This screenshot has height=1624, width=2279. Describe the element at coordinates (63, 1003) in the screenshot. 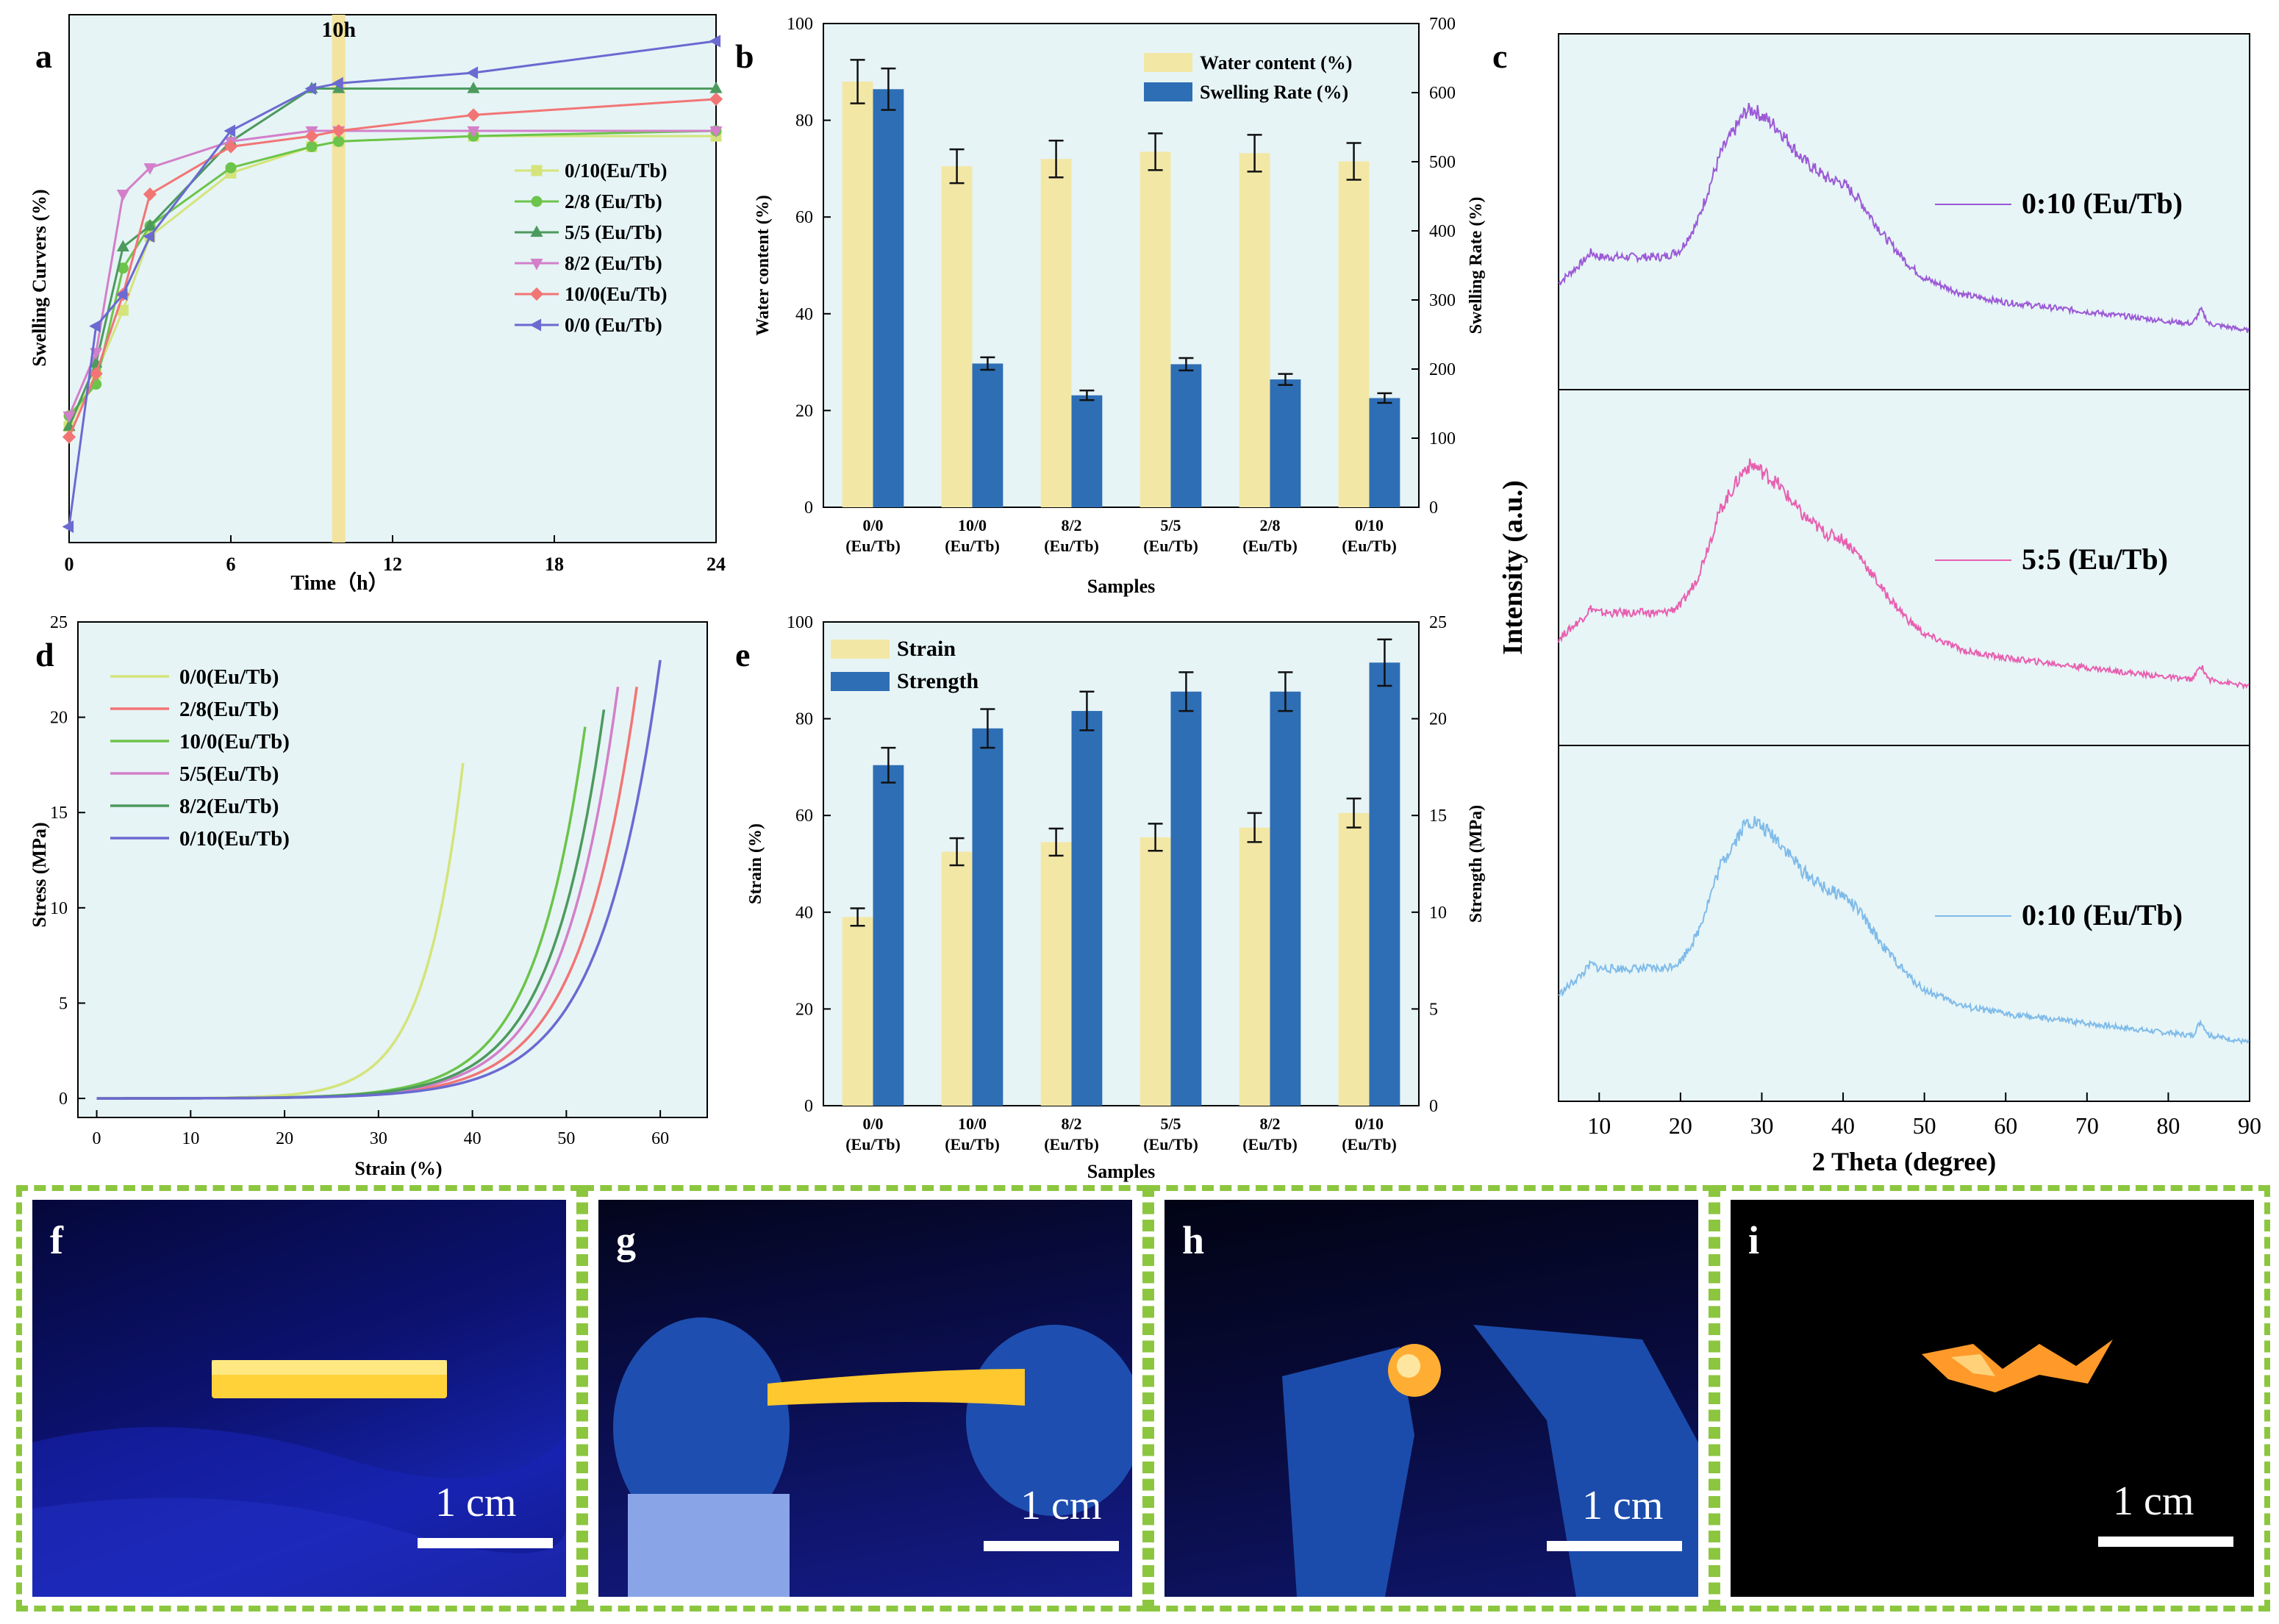

I see `y-tick-d: 5` at that location.